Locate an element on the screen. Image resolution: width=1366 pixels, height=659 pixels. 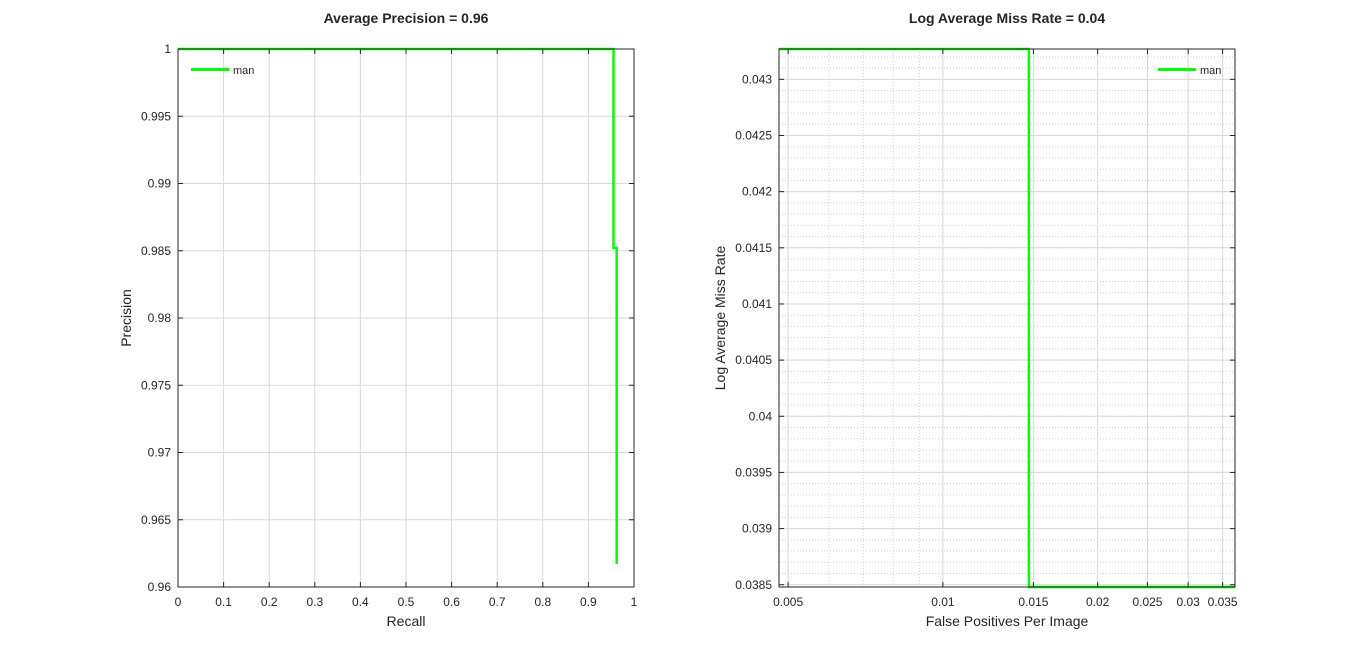
x-tick-label: 0.005 is located at coordinates (788, 602).